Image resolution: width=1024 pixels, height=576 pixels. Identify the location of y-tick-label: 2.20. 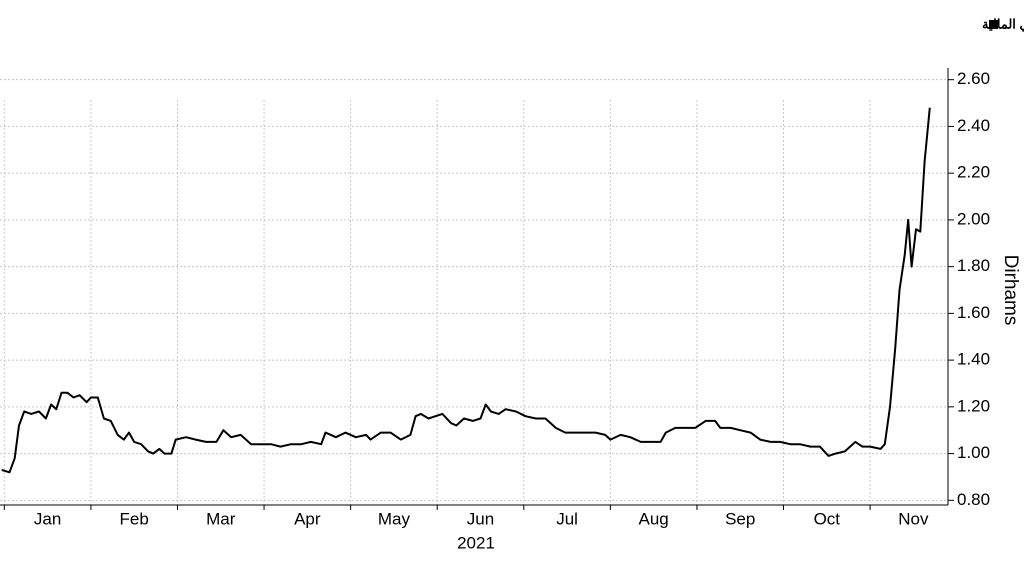
(973, 172).